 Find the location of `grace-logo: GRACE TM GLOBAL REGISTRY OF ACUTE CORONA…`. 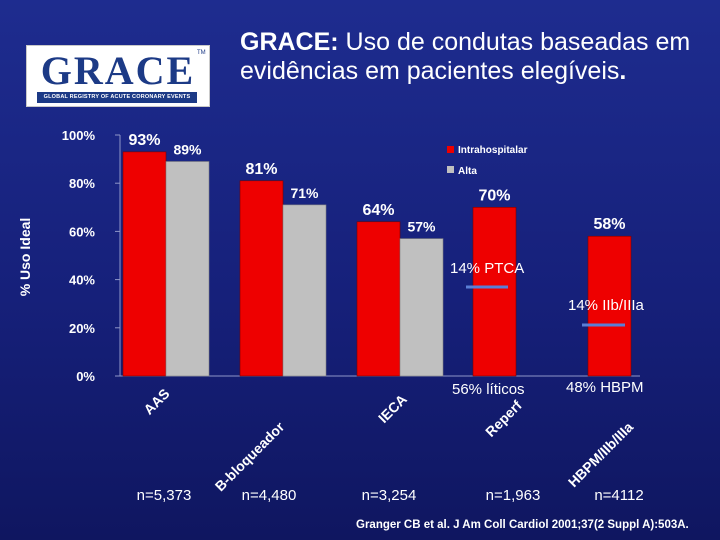

grace-logo: GRACE TM GLOBAL REGISTRY OF ACUTE CORONA… is located at coordinates (118, 76).